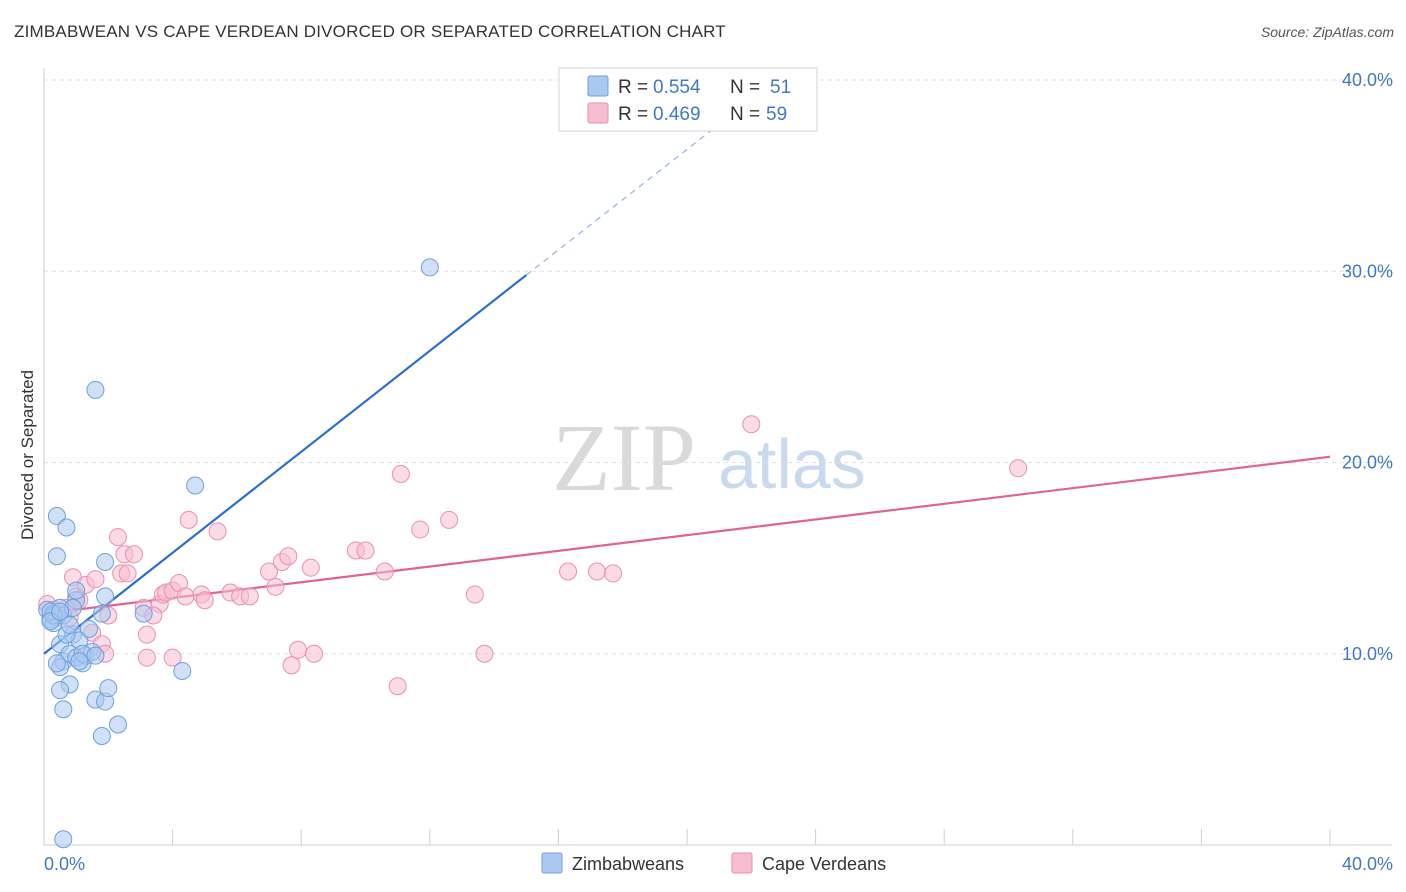 The width and height of the screenshot is (1406, 892). What do you see at coordinates (1367, 271) in the screenshot?
I see `y-tick-label-2: 30.0%` at bounding box center [1367, 271].